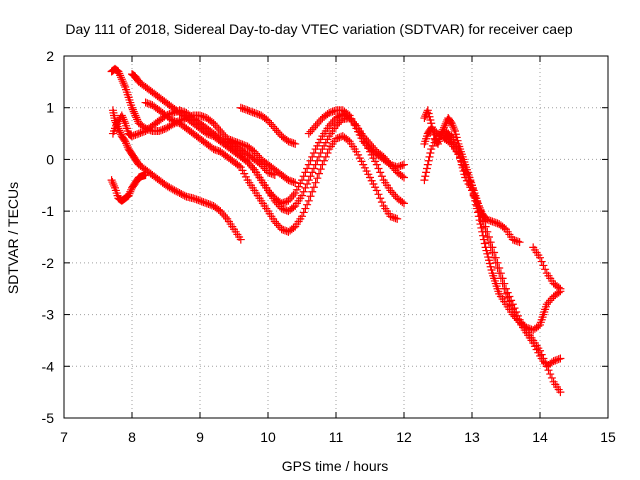 The width and height of the screenshot is (640, 480). I want to click on y-tick-label: -1, so click(48, 211).